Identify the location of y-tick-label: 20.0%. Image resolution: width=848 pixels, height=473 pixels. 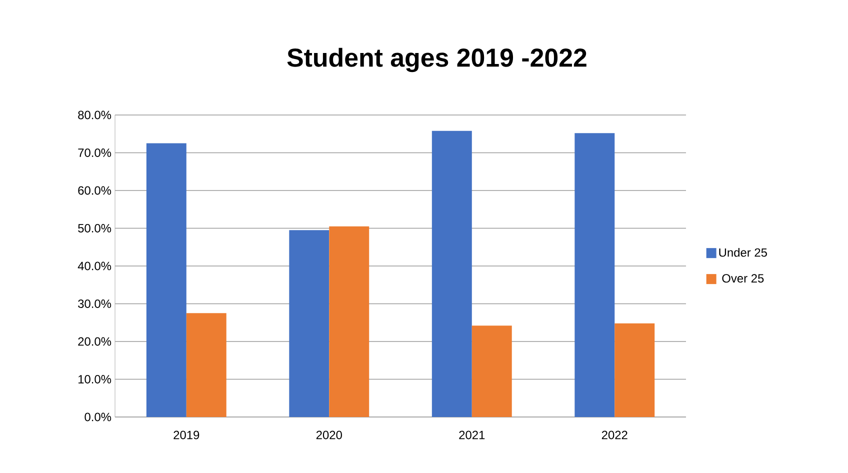
(95, 341).